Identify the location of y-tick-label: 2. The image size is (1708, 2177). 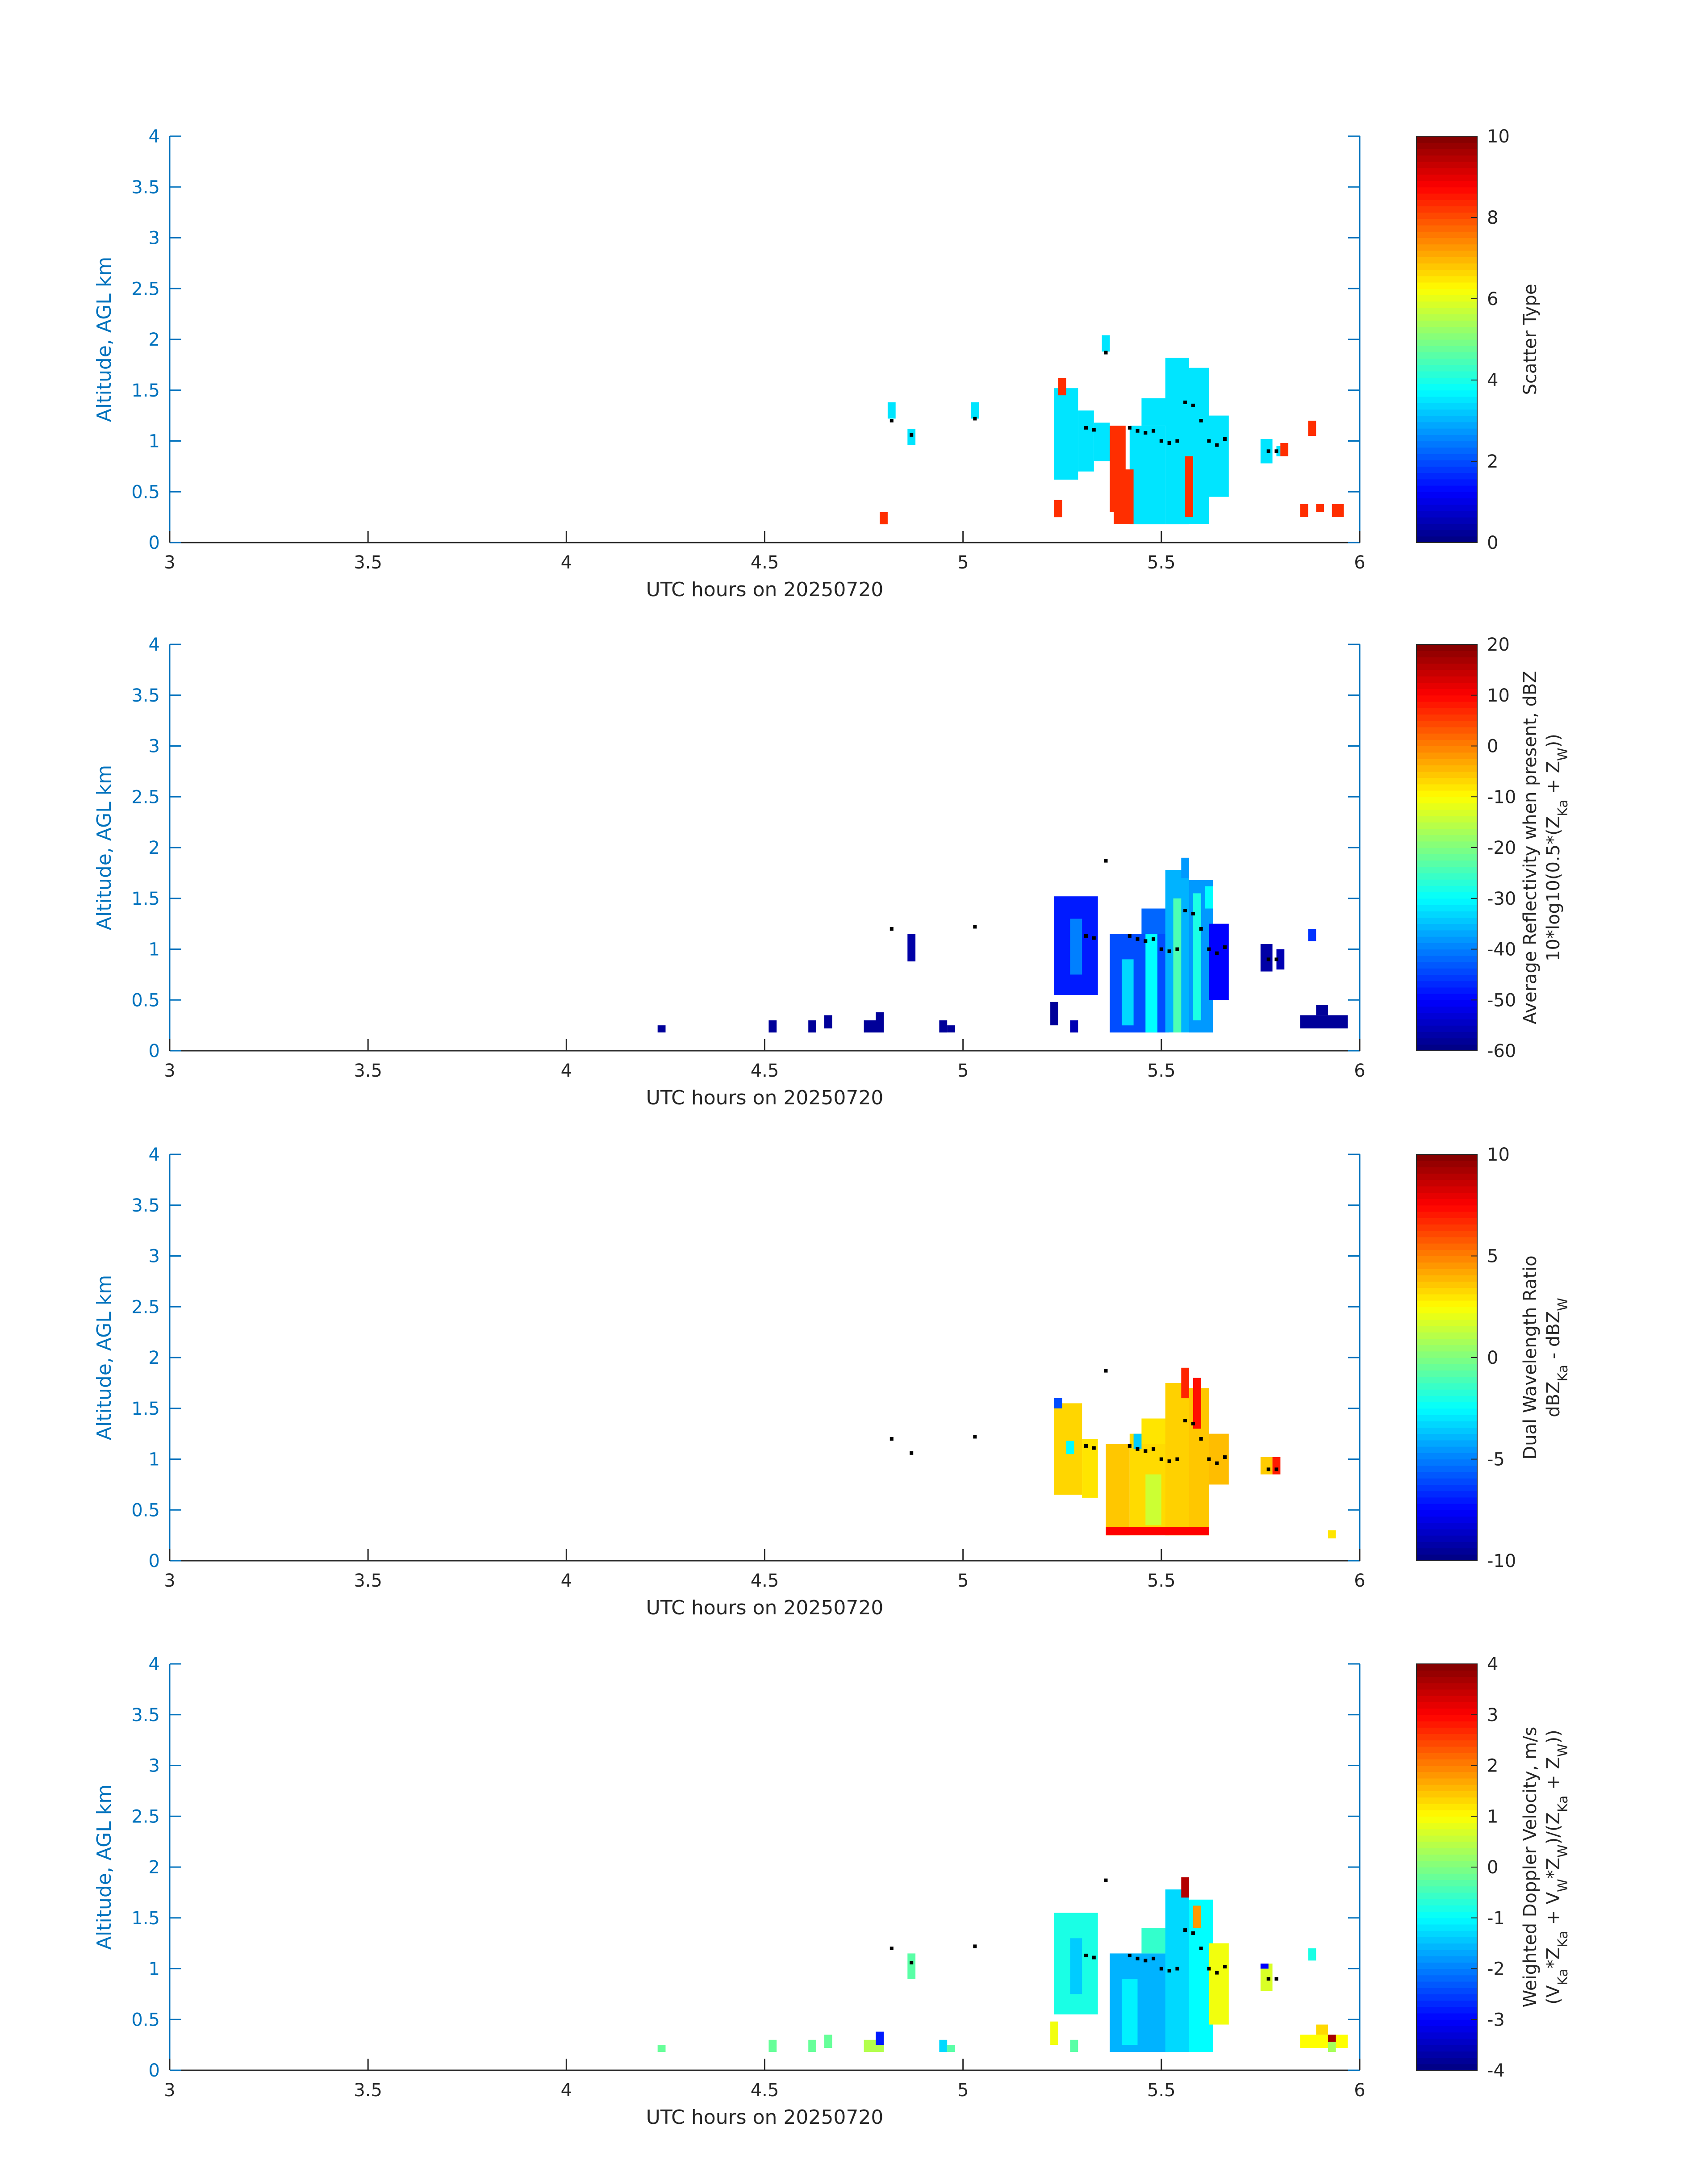
(154, 340).